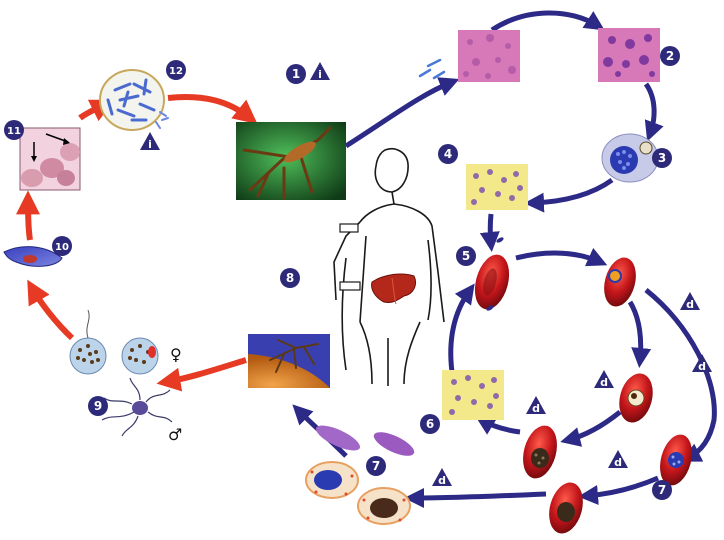 The image size is (724, 540). What do you see at coordinates (358, 493) in the screenshot?
I see `gametocyte-spotted-pair` at bounding box center [358, 493].